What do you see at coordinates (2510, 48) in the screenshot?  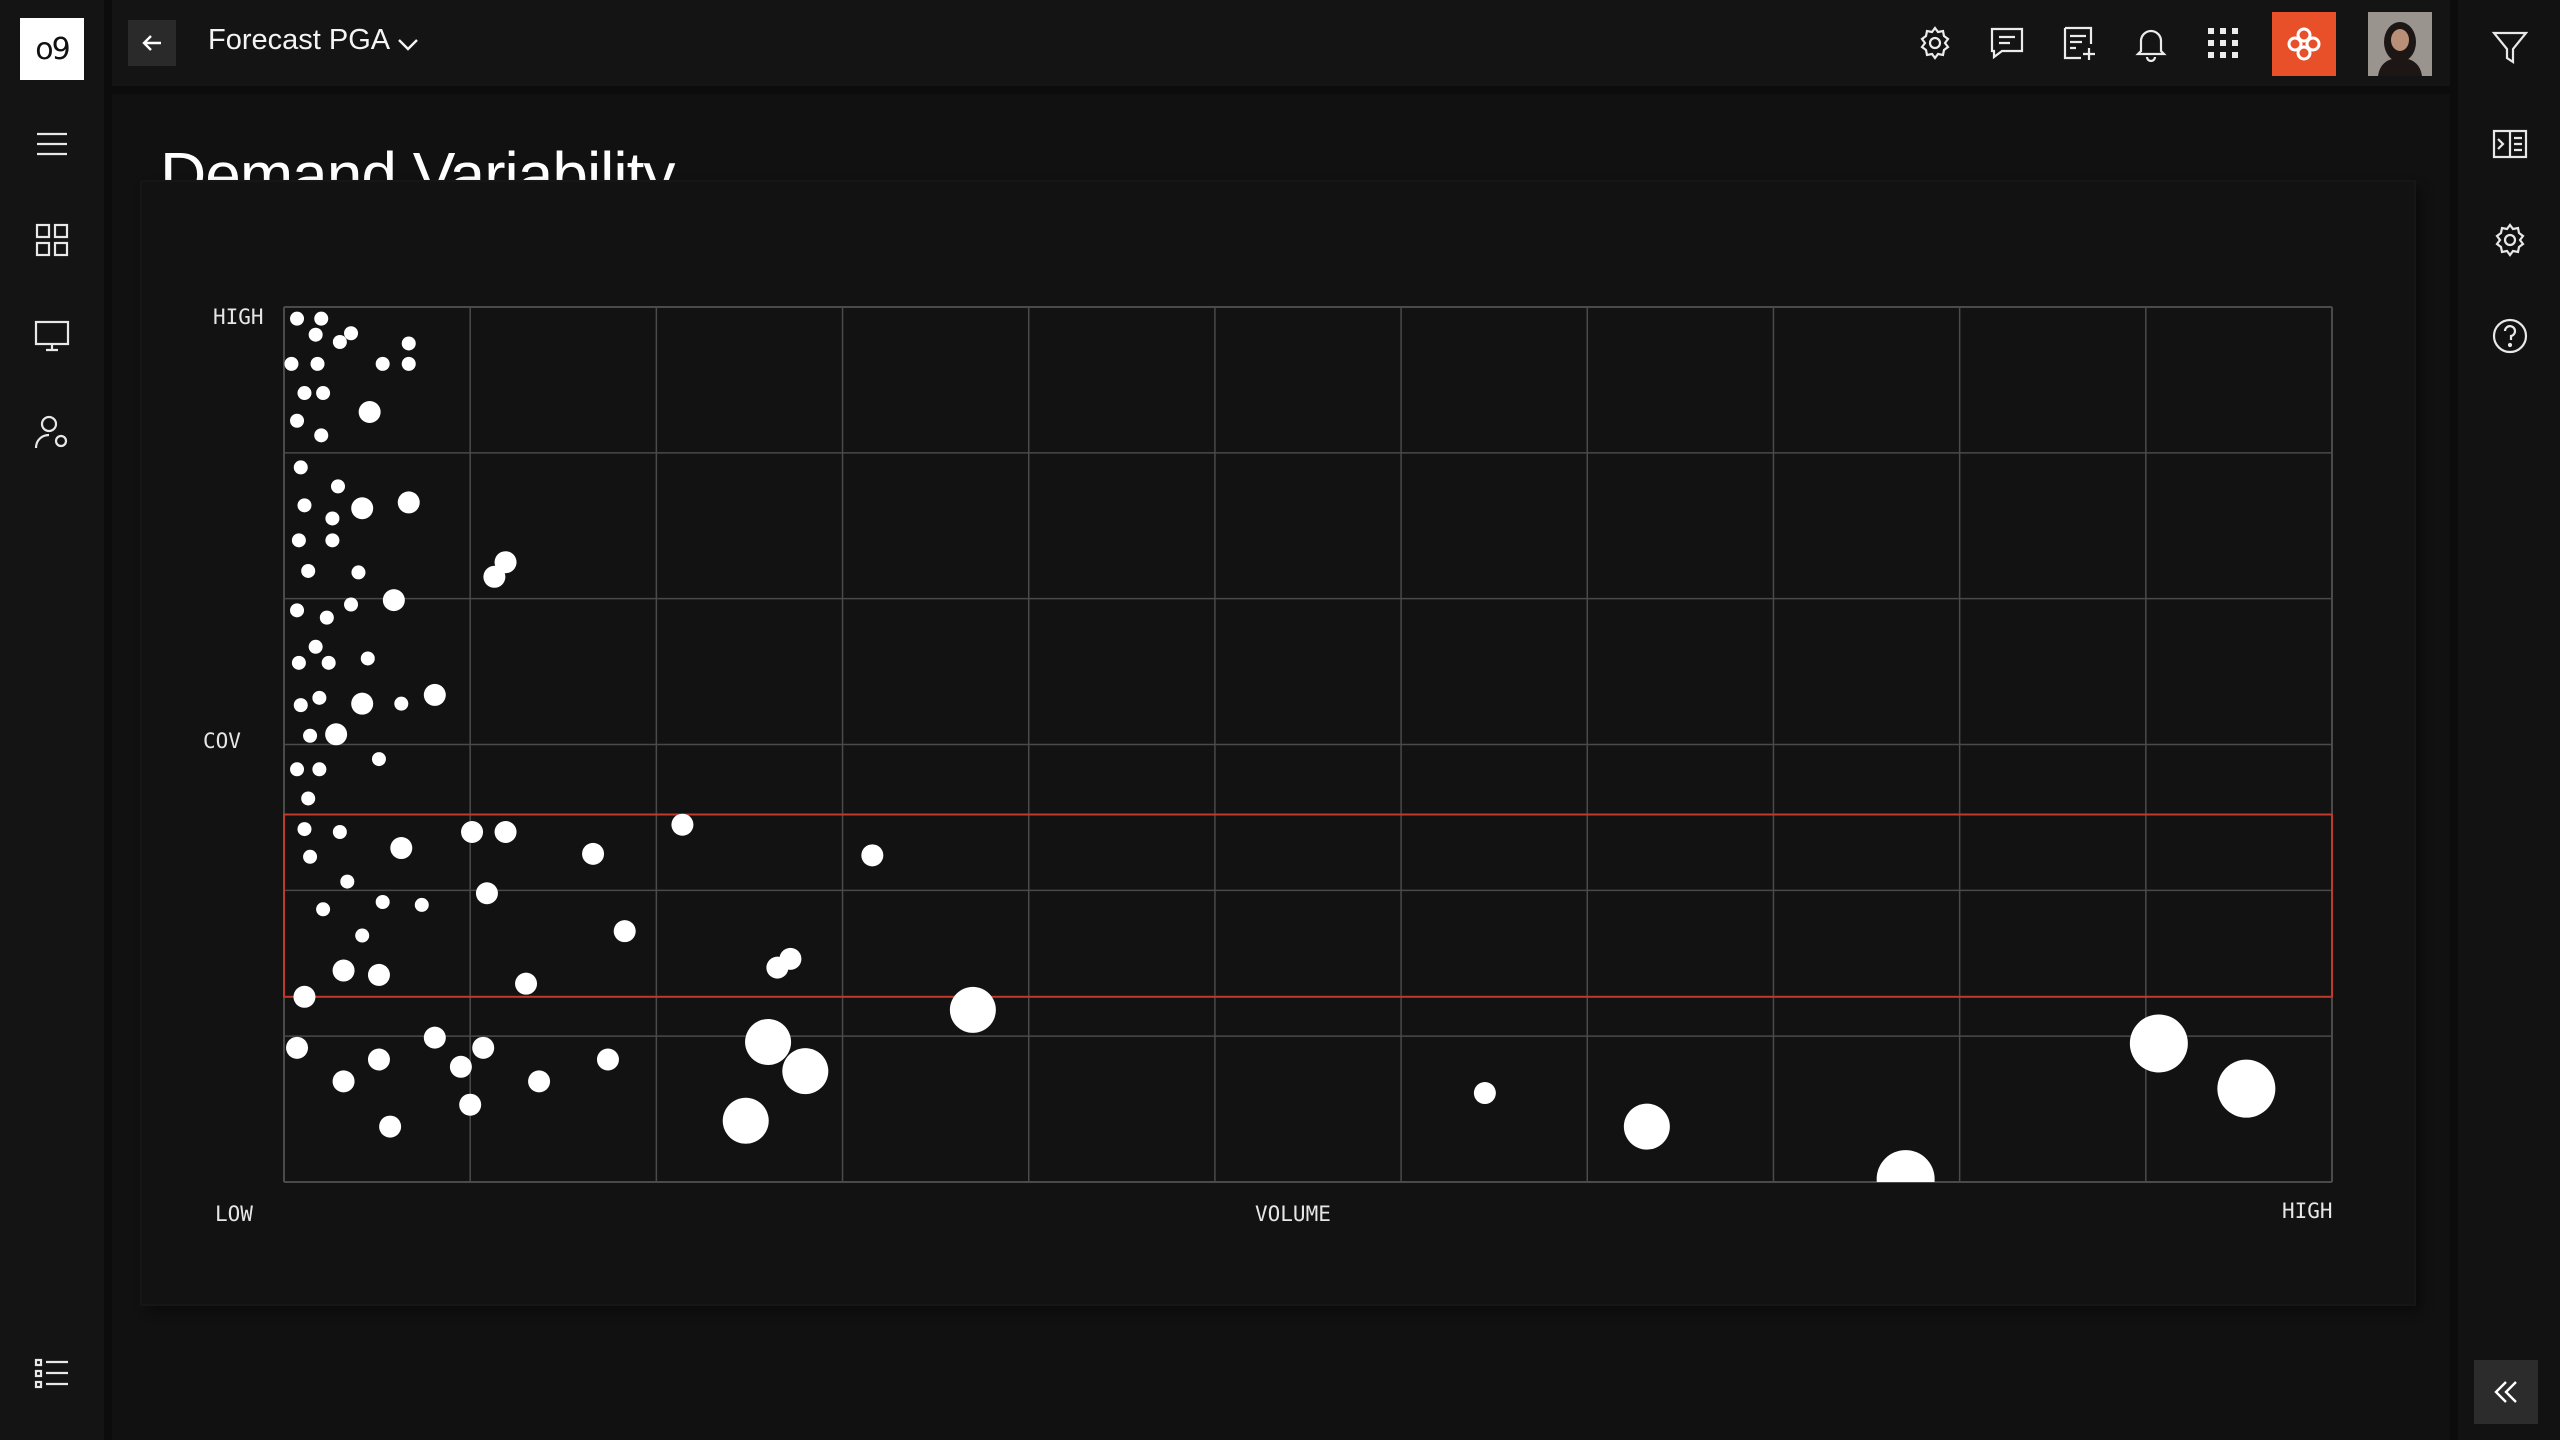 I see `filter-icon` at bounding box center [2510, 48].